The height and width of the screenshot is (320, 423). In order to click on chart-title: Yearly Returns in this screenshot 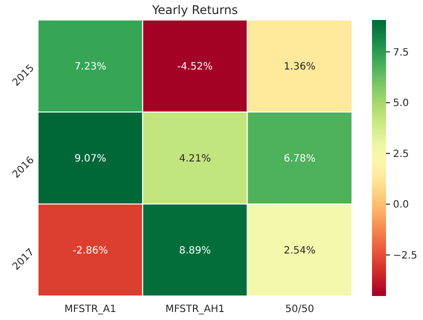, I will do `click(194, 10)`.